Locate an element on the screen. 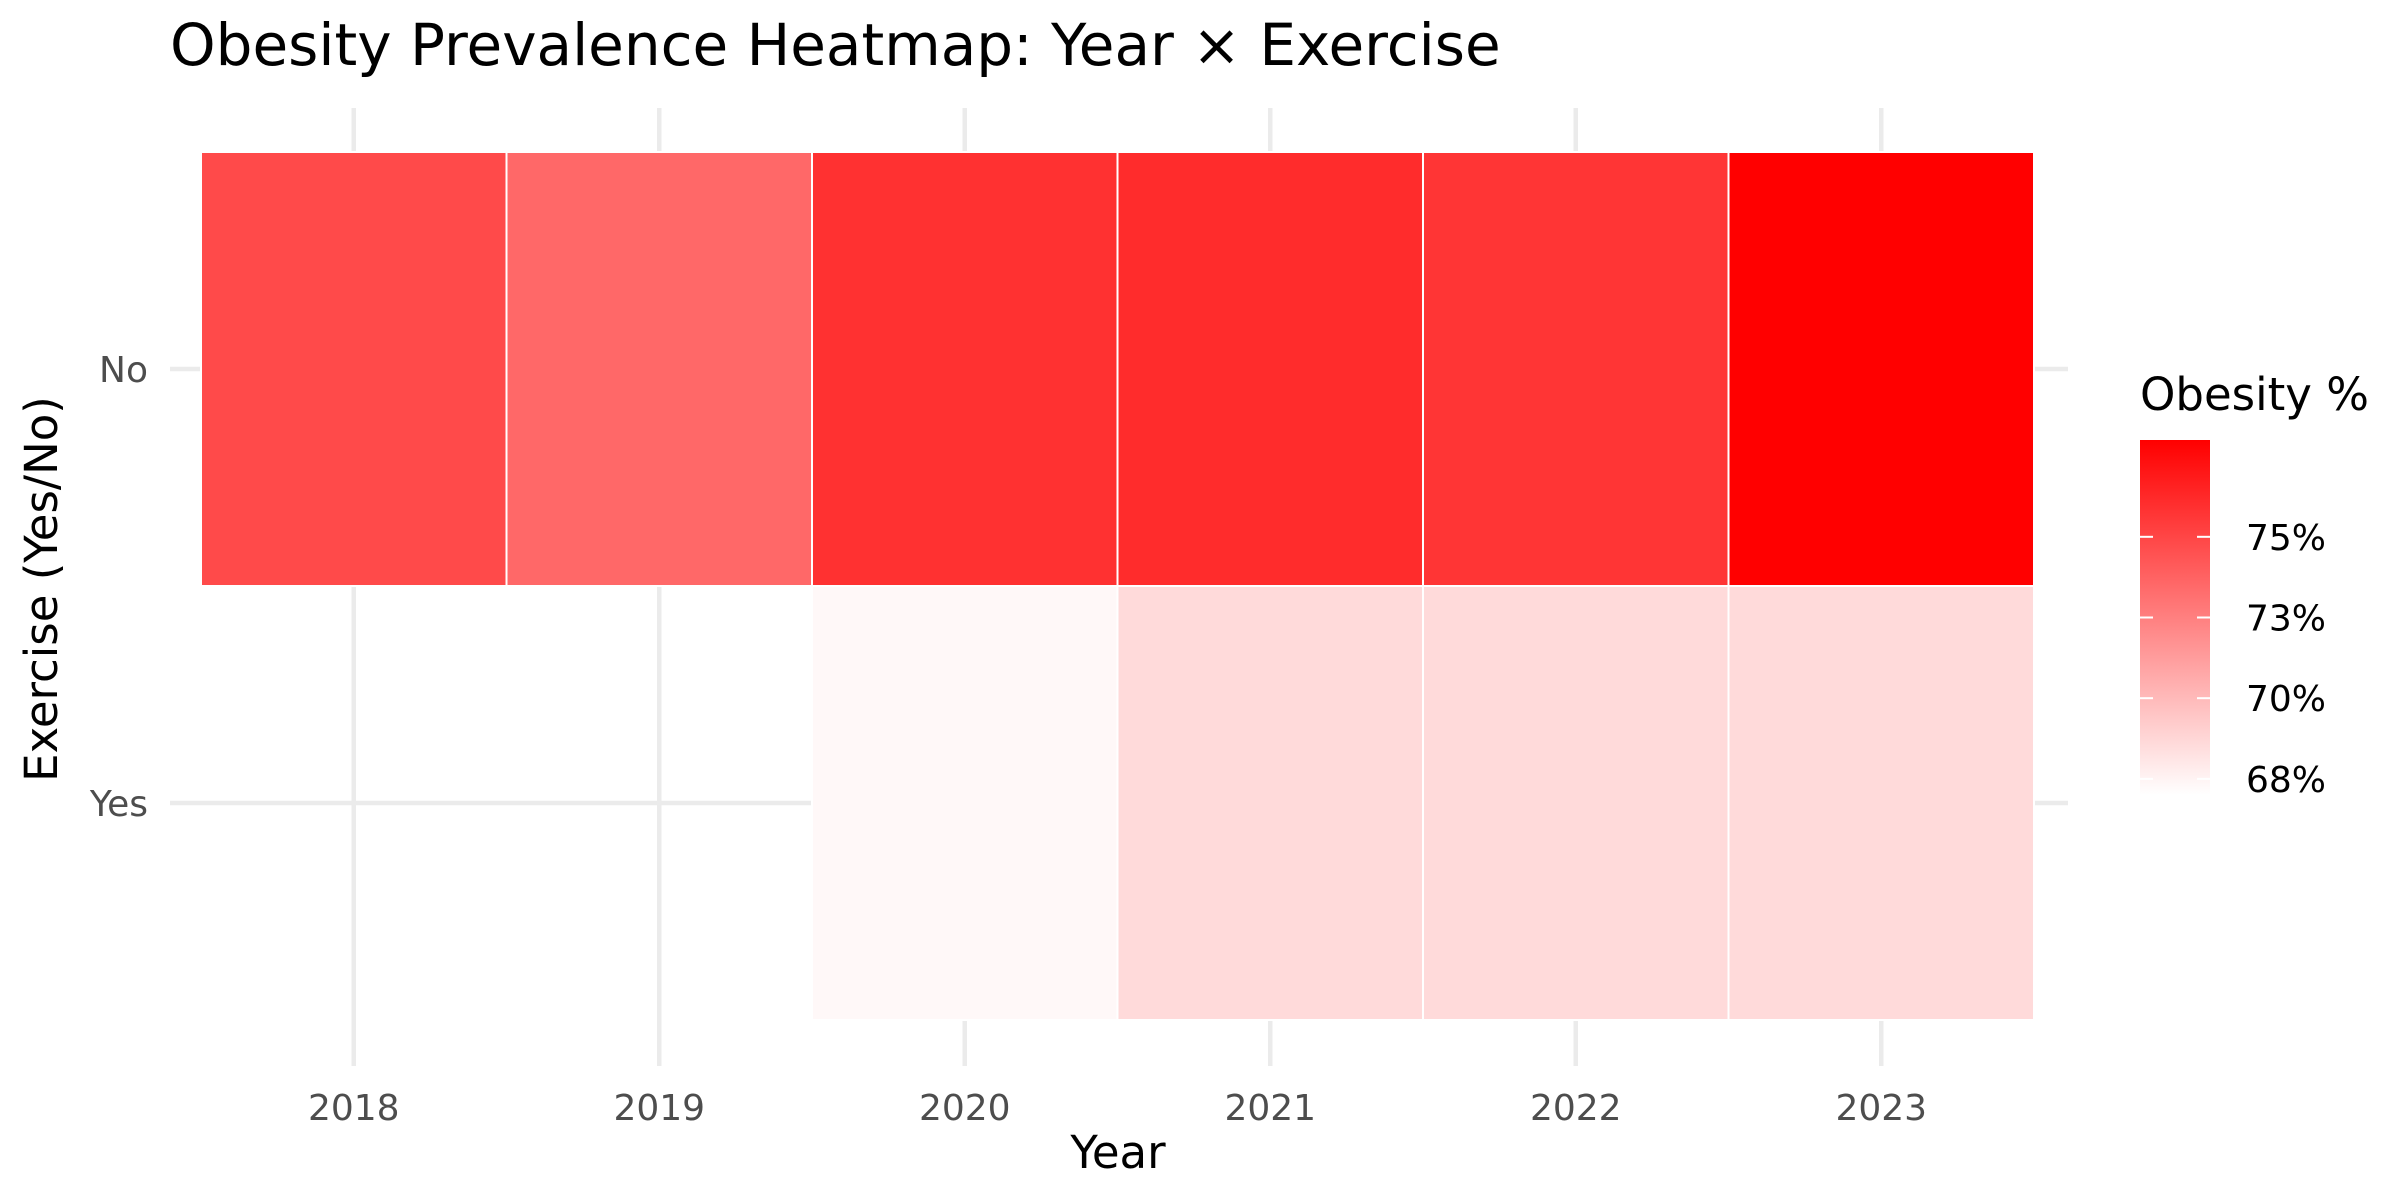 The width and height of the screenshot is (2400, 1200). legend-title: Obesity % is located at coordinates (2254, 394).